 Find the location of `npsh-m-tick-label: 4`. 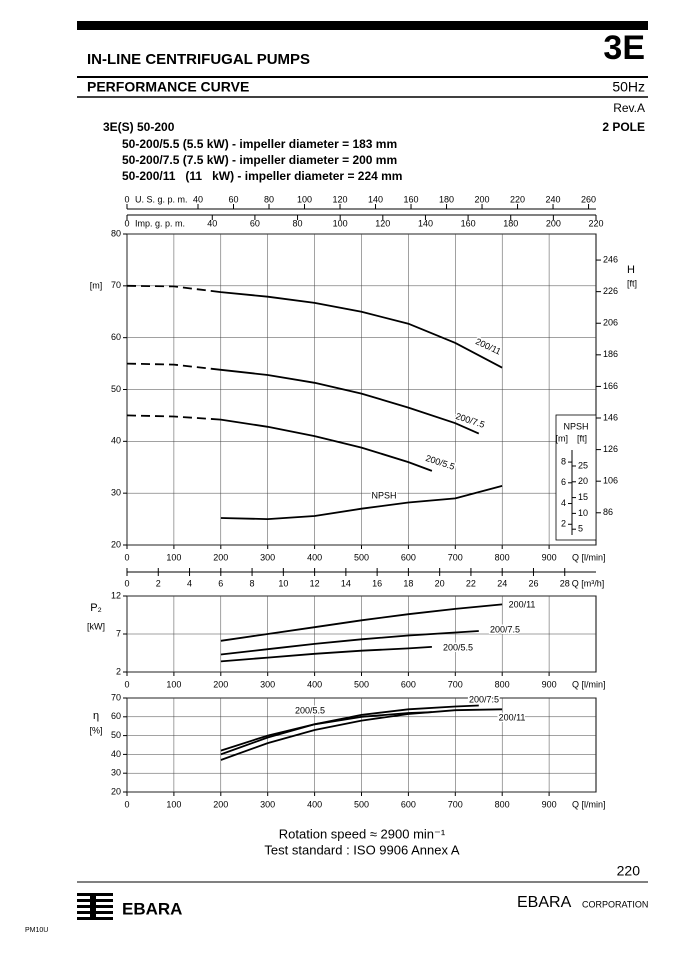

npsh-m-tick-label: 4 is located at coordinates (563, 503).